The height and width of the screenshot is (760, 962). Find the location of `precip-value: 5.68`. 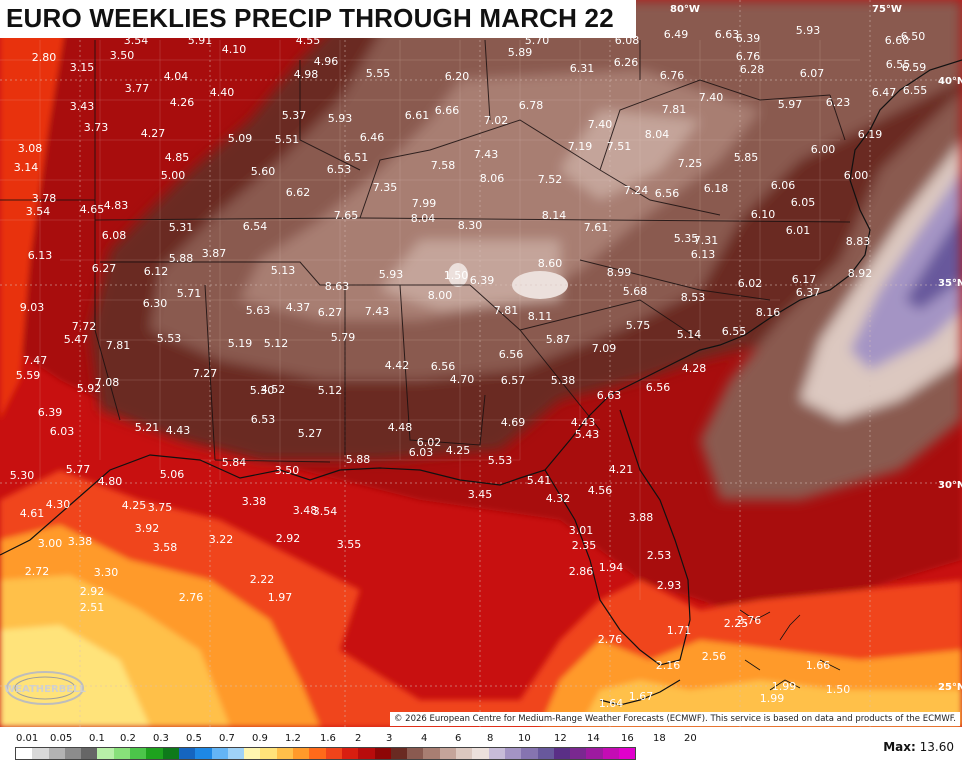

precip-value: 5.68 is located at coordinates (635, 291).